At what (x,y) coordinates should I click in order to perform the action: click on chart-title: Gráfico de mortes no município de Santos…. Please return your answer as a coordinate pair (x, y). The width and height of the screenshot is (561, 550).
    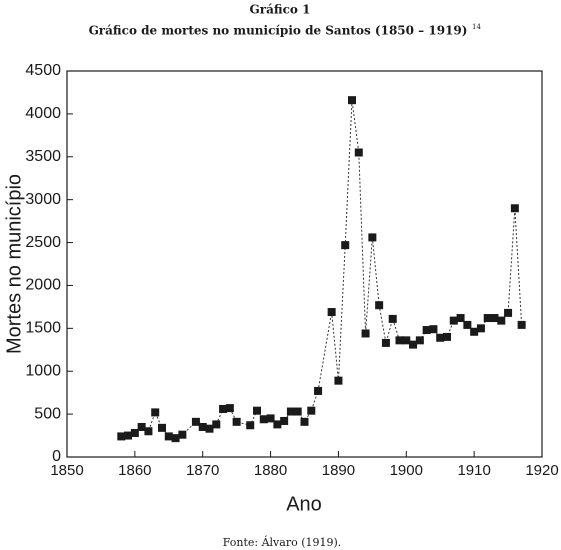
    Looking at the image, I should click on (278, 31).